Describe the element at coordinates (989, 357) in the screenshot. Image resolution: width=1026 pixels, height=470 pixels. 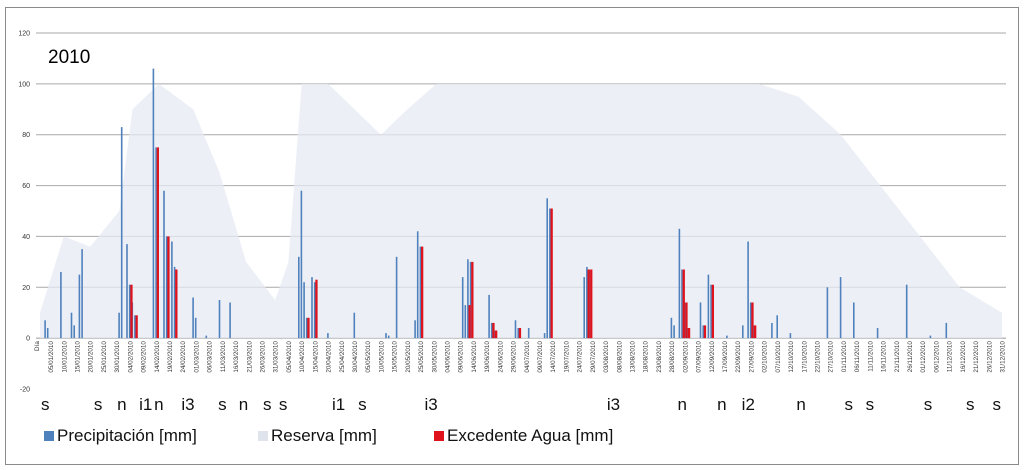
I see `x-tick-label: 26/12/2010` at that location.